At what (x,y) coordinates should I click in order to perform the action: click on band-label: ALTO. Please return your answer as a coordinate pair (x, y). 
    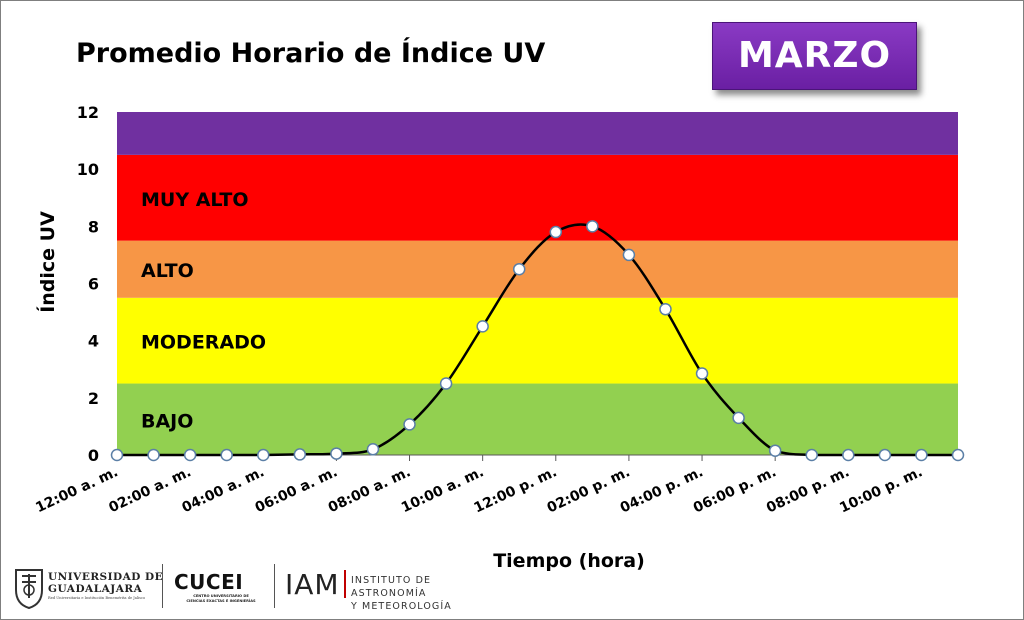
    Looking at the image, I should click on (167, 271).